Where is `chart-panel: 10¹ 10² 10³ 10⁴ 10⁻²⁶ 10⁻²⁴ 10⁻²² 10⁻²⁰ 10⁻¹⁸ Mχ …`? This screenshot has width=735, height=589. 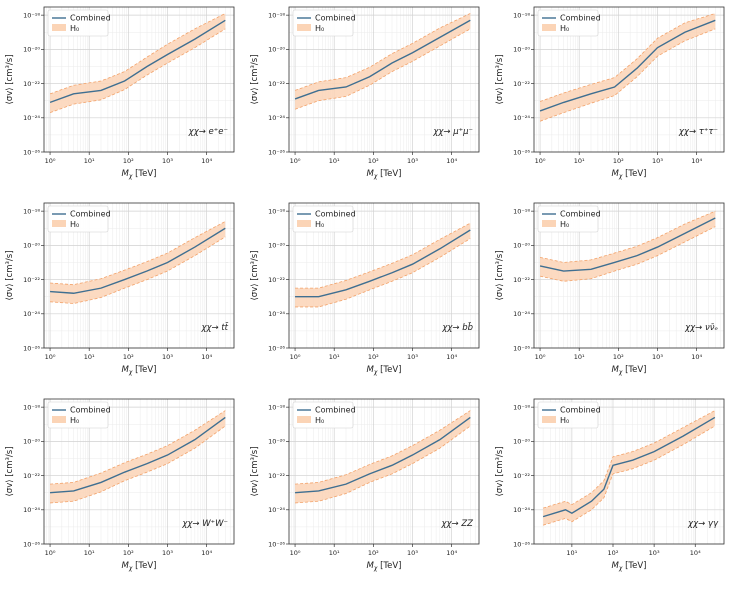 chart-panel: 10¹ 10² 10³ 10⁴ 10⁻²⁶ 10⁻²⁴ 10⁻²² 10⁻²⁰ 10⁻¹⁸ Mχ … is located at coordinates (612, 490).